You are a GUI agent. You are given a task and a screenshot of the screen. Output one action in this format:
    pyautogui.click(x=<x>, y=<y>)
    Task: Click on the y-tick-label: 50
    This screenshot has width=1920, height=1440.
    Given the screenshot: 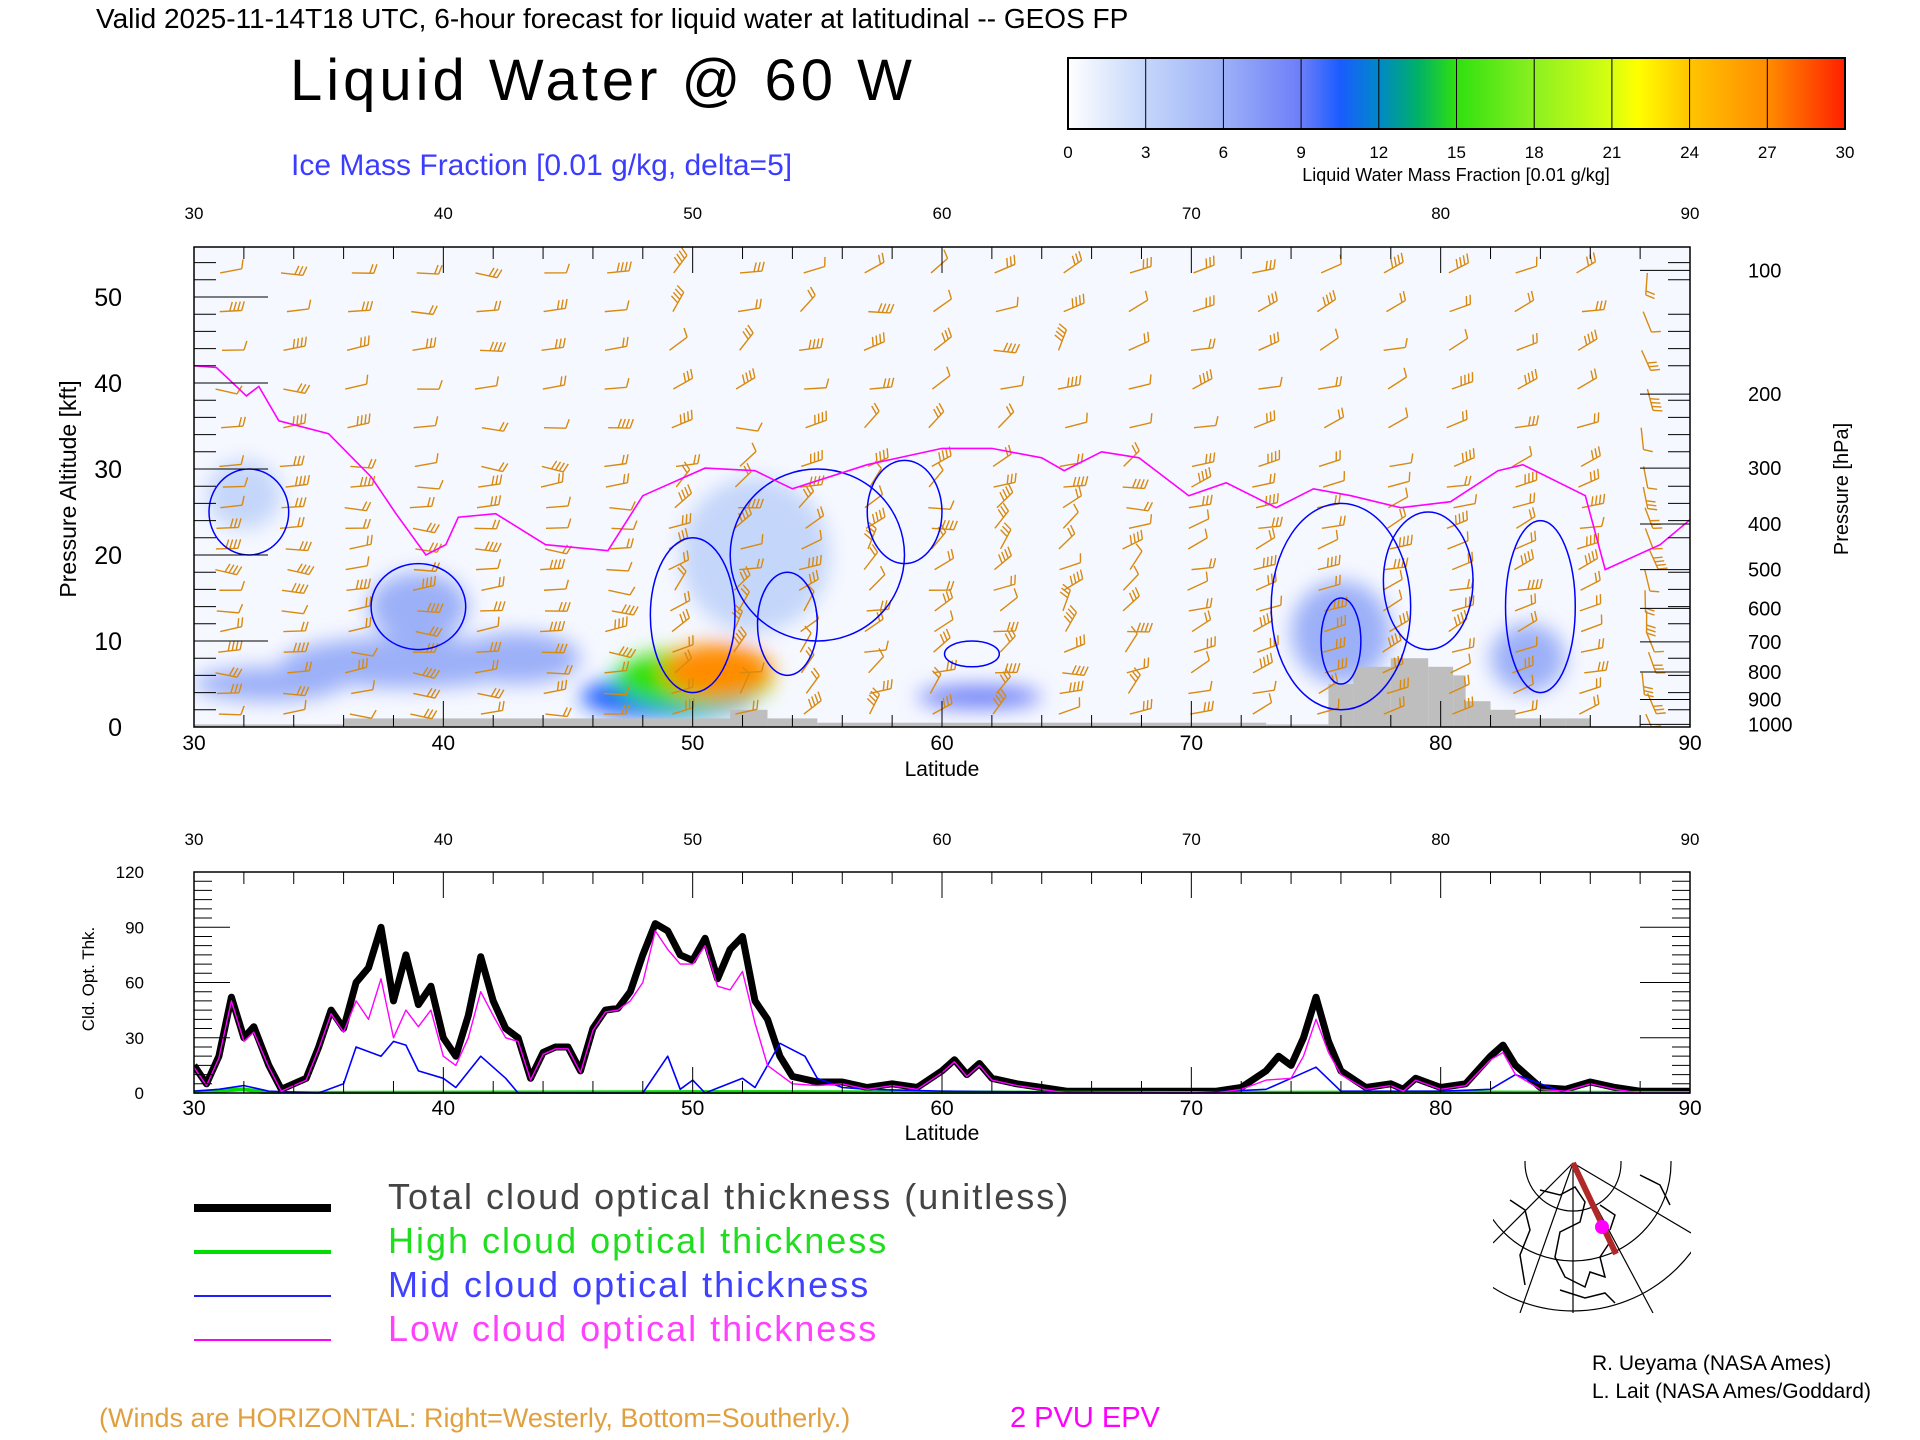 What is the action you would take?
    pyautogui.click(x=108, y=298)
    